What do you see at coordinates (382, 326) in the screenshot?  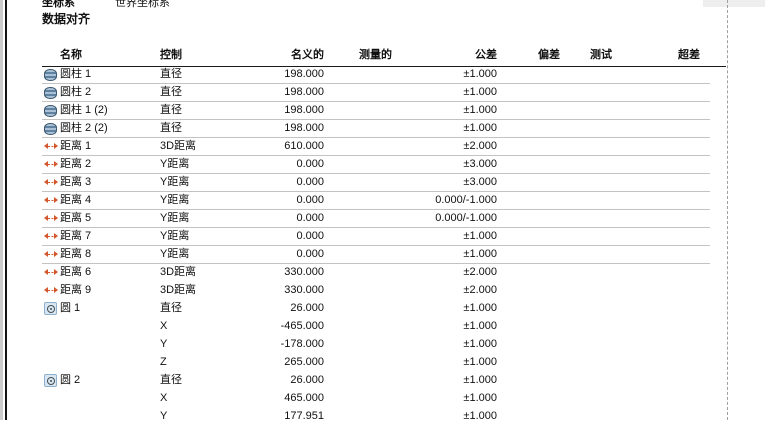 I see `table-row: X -465.000 ±1.000` at bounding box center [382, 326].